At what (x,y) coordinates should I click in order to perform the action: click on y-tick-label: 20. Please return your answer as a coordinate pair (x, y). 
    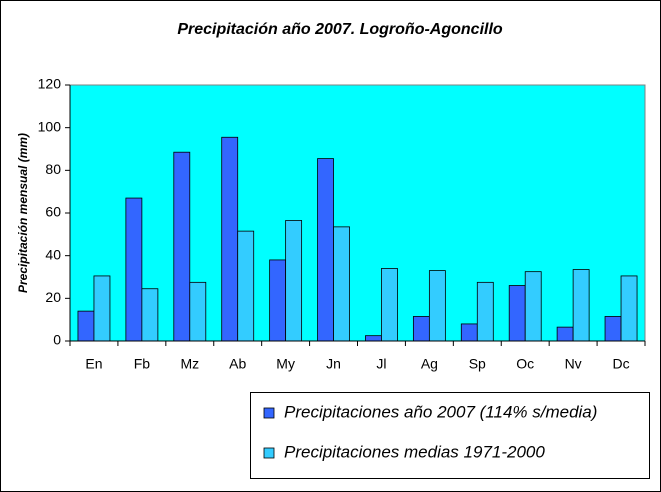
    Looking at the image, I should click on (53, 297).